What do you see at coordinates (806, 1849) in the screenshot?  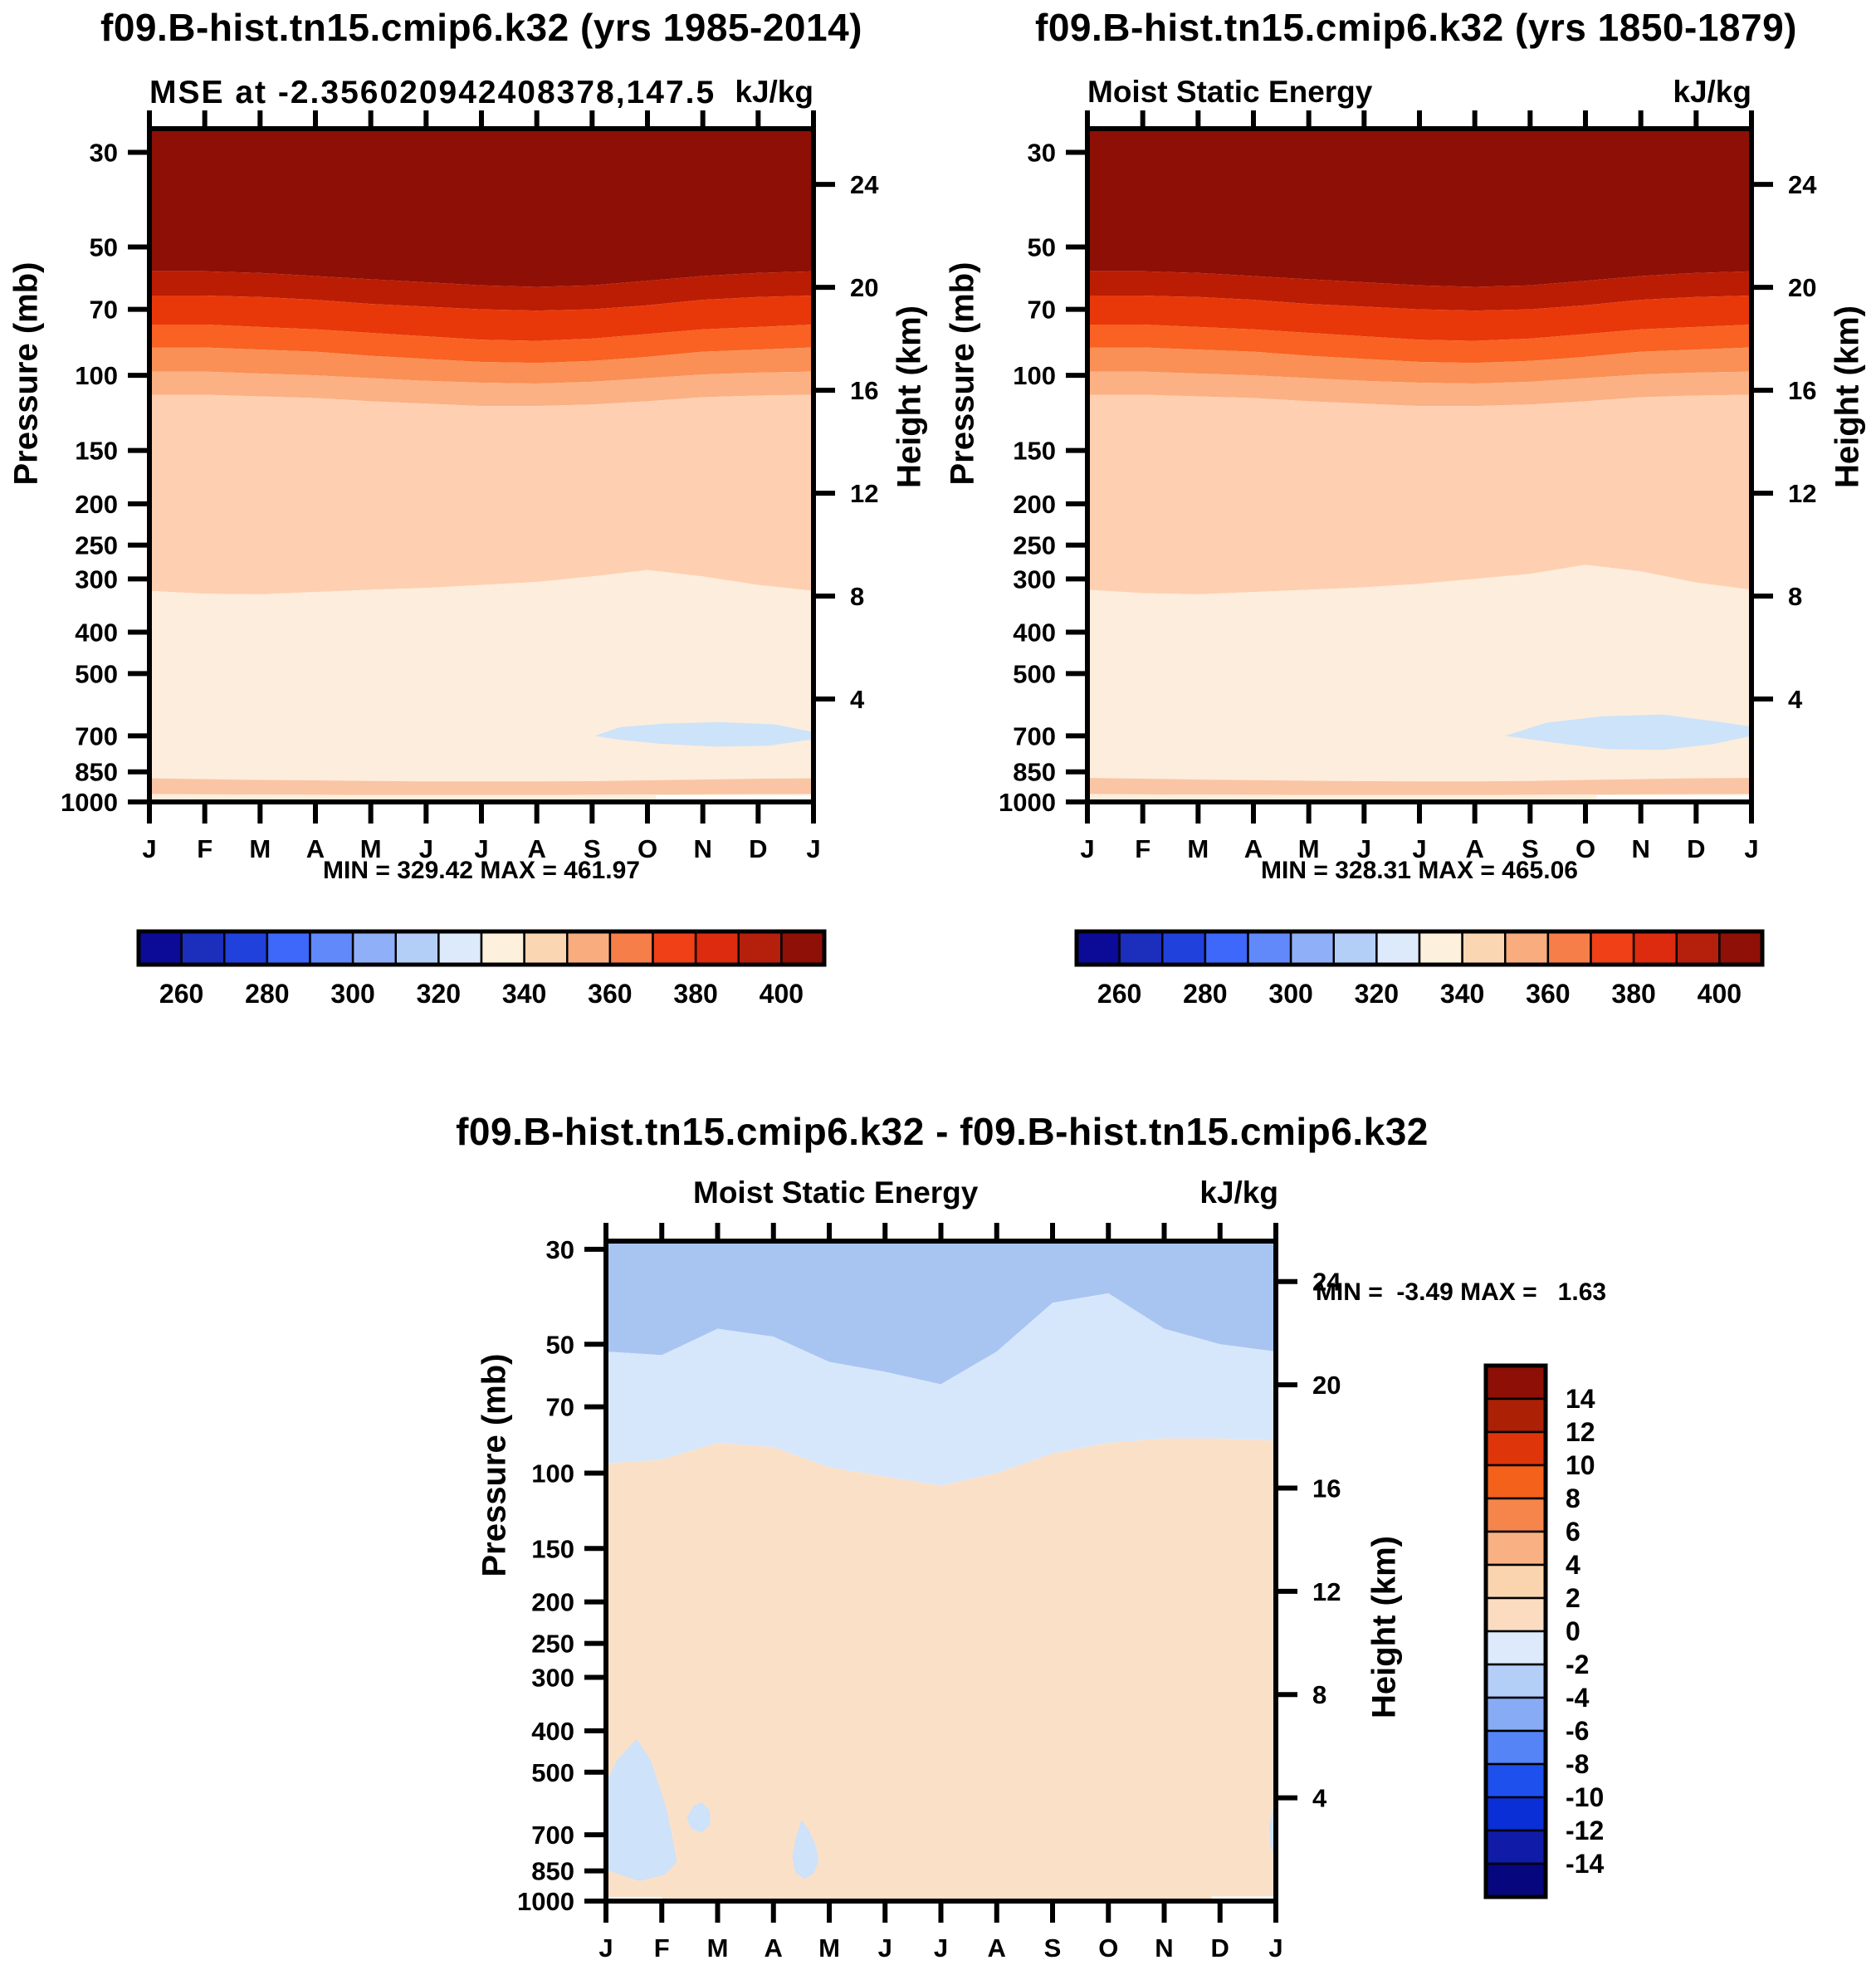 I see `negative-blob-apr-may` at bounding box center [806, 1849].